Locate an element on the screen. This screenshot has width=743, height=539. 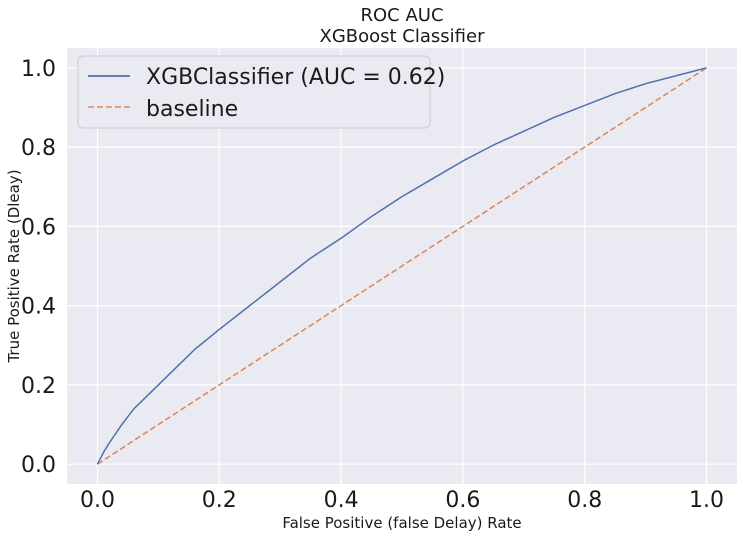
x-tick-label: 0.2 is located at coordinates (219, 500).